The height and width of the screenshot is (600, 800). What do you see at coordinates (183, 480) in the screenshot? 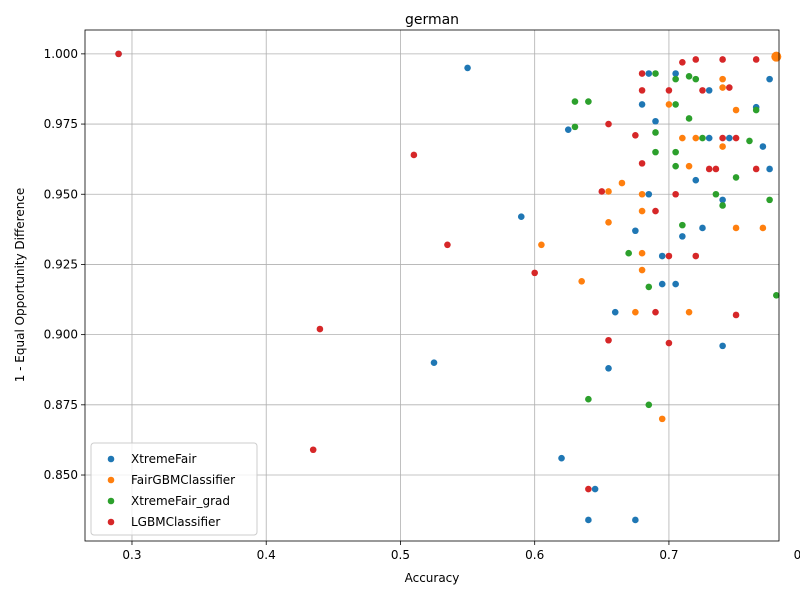
I see `legend-label: FairGBMClassifier` at bounding box center [183, 480].